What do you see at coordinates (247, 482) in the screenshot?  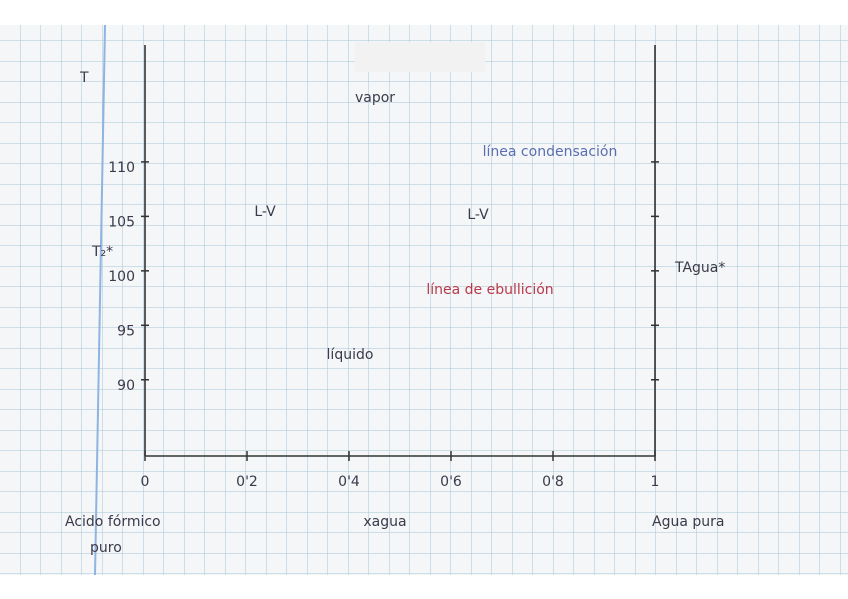 I see `x-tick-label: 0'2` at bounding box center [247, 482].